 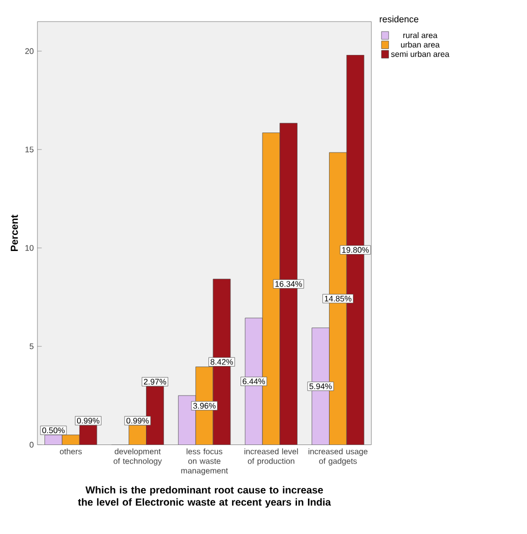 What do you see at coordinates (204, 462) in the screenshot?
I see `x-tick-label: less focus on waste management` at bounding box center [204, 462].